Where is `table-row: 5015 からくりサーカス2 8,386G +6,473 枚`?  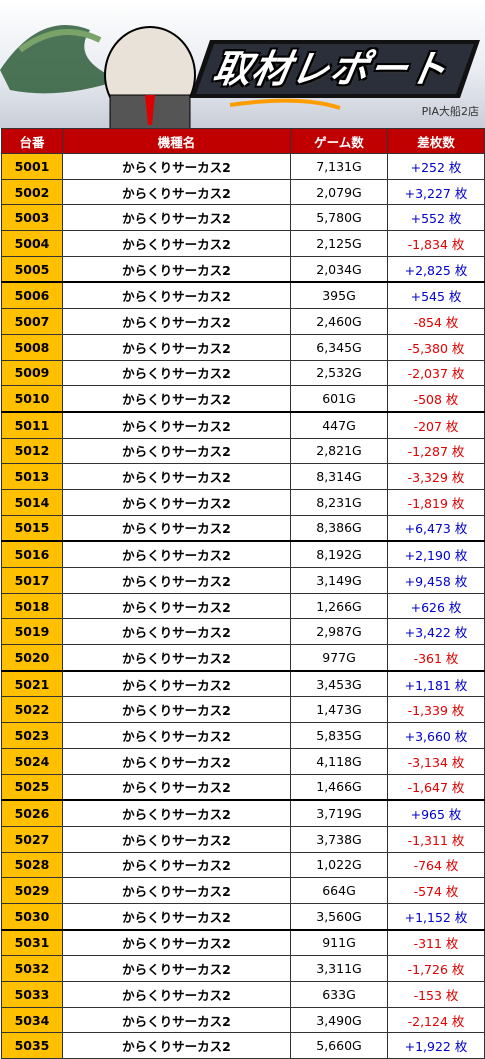 table-row: 5015 からくりサーカス2 8,386G +6,473 枚 is located at coordinates (243, 528).